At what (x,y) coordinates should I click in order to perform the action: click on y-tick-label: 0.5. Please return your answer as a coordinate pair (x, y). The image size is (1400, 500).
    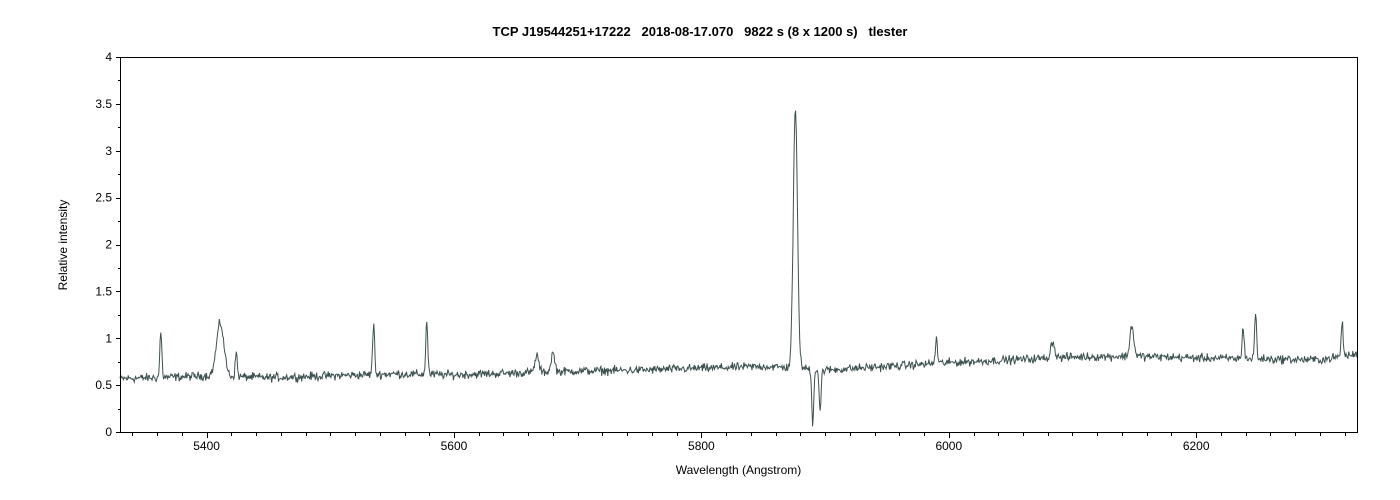
    Looking at the image, I should click on (103, 385).